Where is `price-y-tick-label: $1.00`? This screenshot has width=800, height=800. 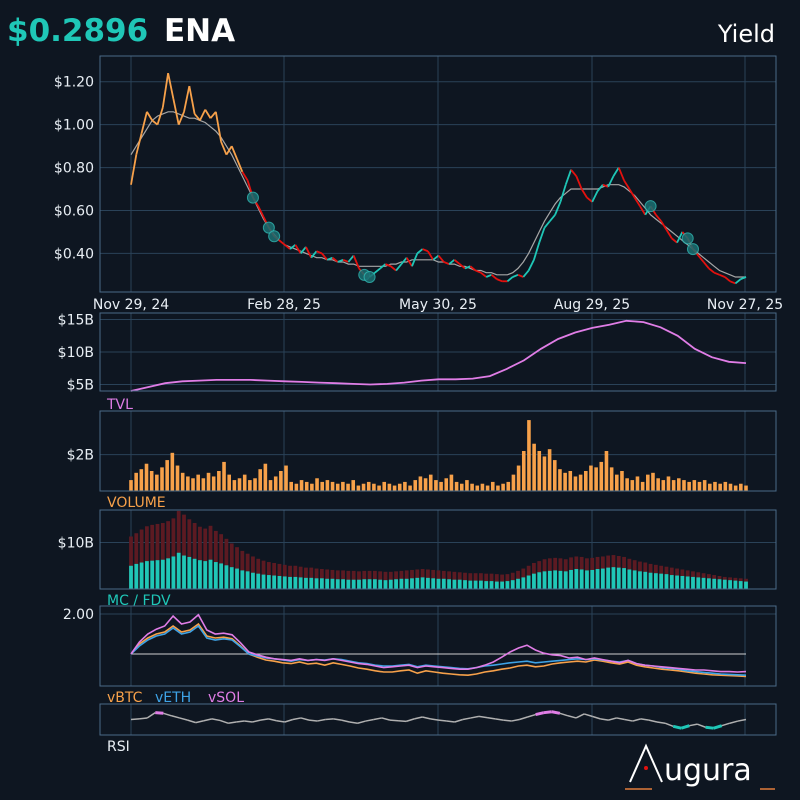 price-y-tick-label: $1.00 is located at coordinates (74, 126).